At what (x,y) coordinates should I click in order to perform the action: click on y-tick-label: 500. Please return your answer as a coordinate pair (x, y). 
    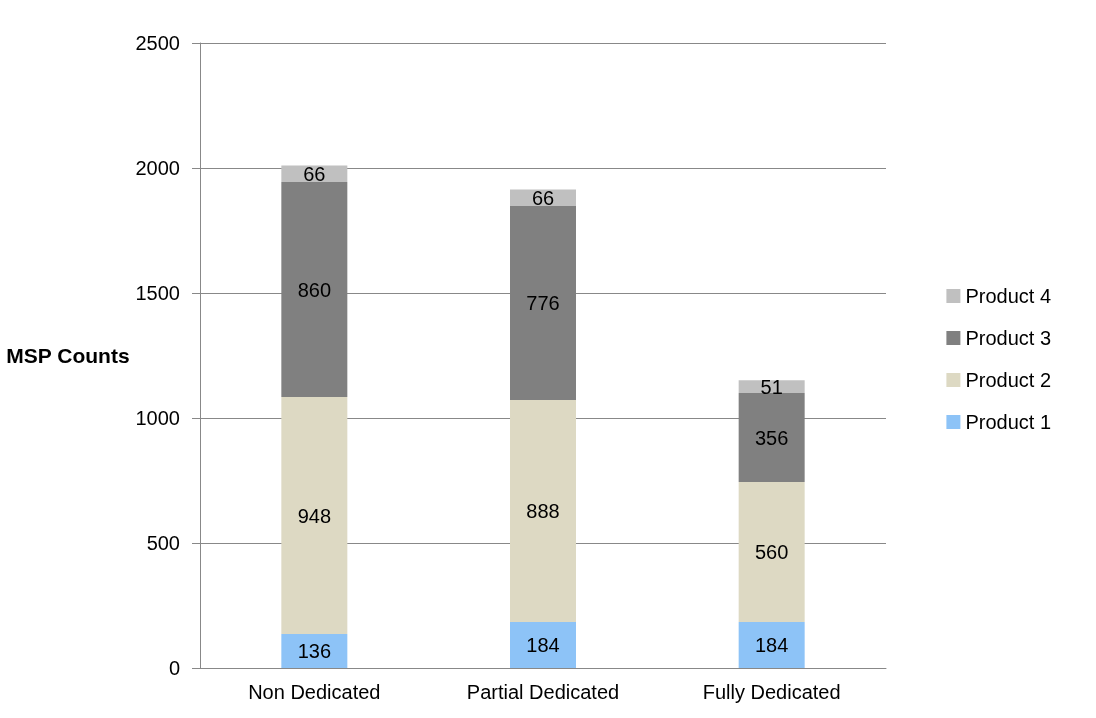
    Looking at the image, I should click on (163, 543).